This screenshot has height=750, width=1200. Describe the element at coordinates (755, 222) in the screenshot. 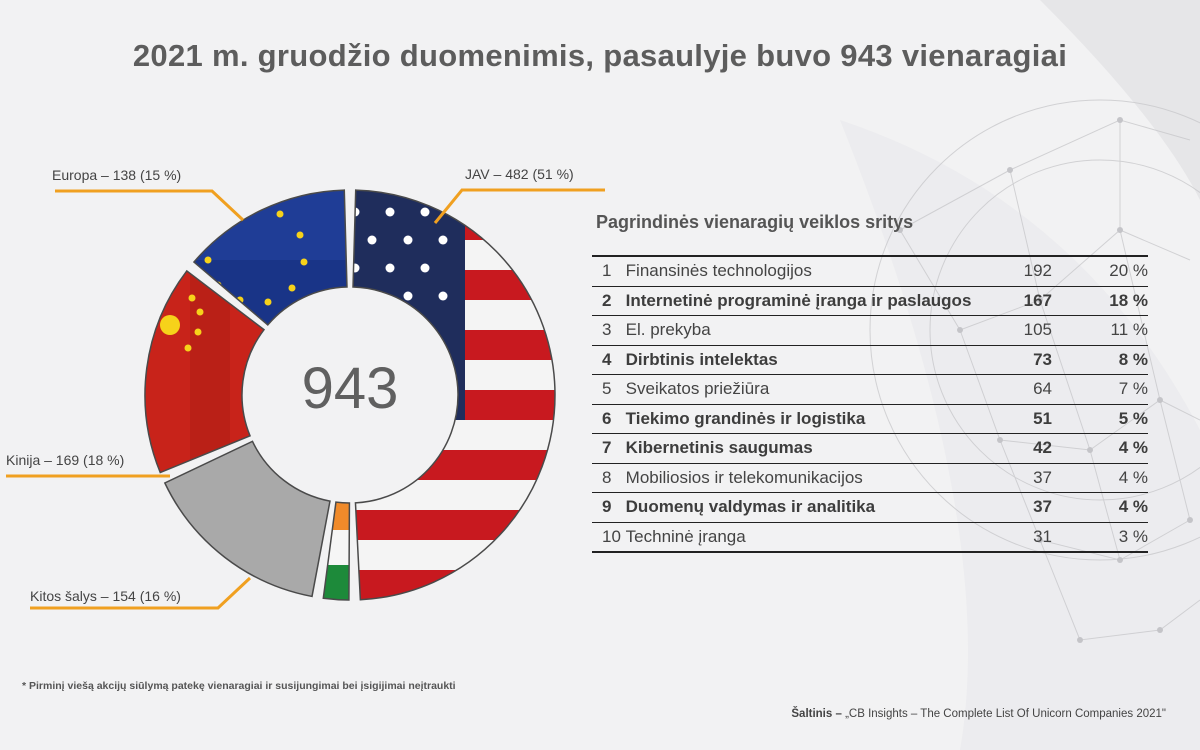

I see `sectors-table-title: Pagrindinės vienaragių veiklos sritys` at that location.